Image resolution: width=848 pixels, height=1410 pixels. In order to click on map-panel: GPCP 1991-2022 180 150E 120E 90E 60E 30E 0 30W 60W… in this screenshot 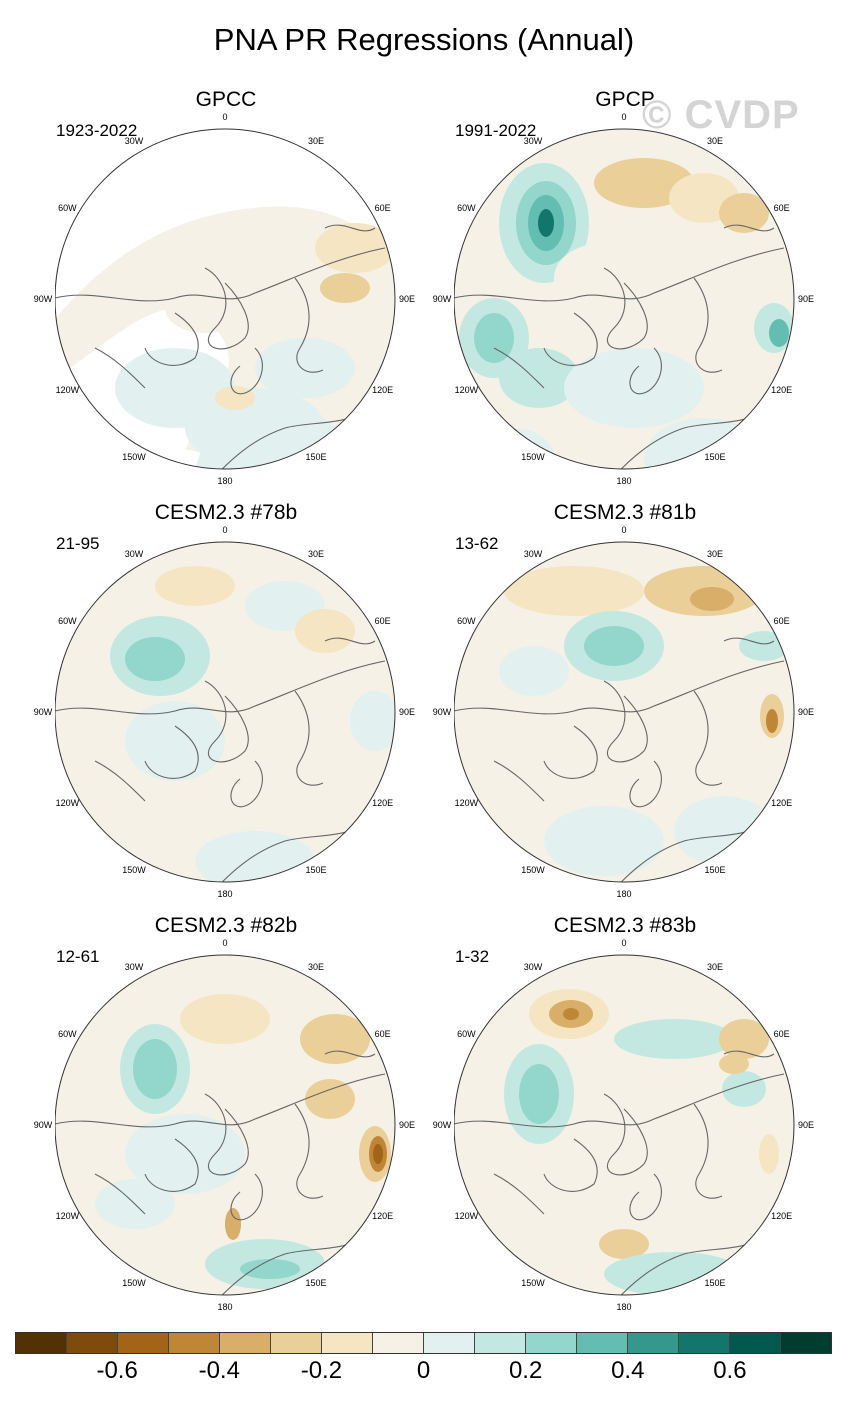, I will do `click(624, 288)`.